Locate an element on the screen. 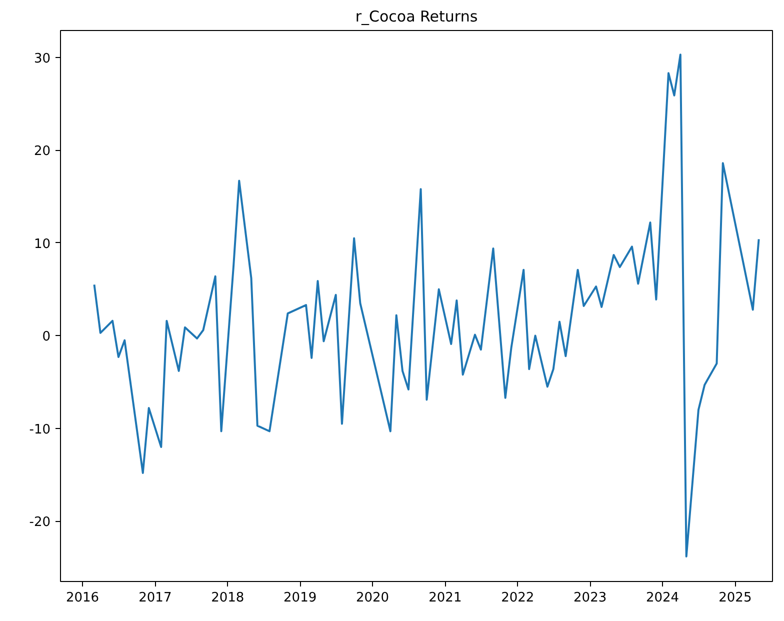 Image resolution: width=784 pixels, height=621 pixels. x-tick-label: 2020 is located at coordinates (373, 598).